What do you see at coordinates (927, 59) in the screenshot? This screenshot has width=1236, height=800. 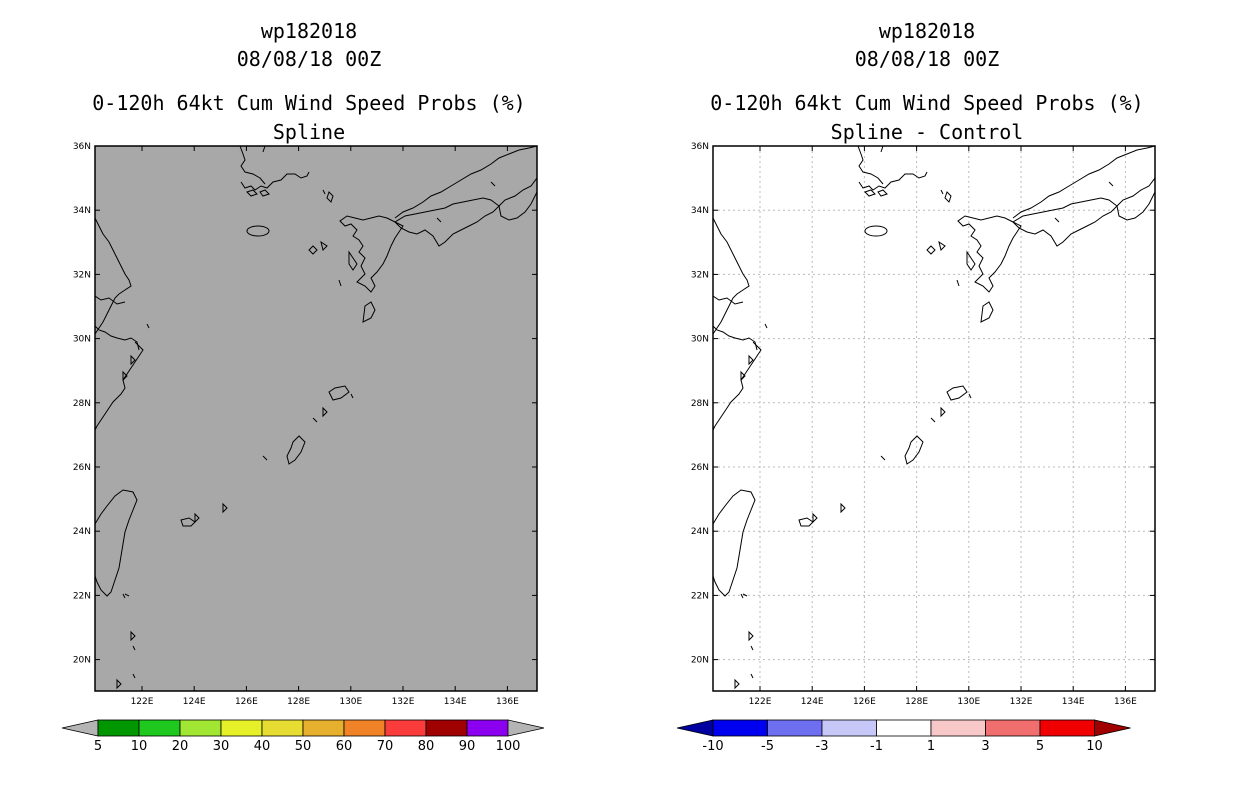 I see `right-datetime: 08/08/18 00Z` at bounding box center [927, 59].